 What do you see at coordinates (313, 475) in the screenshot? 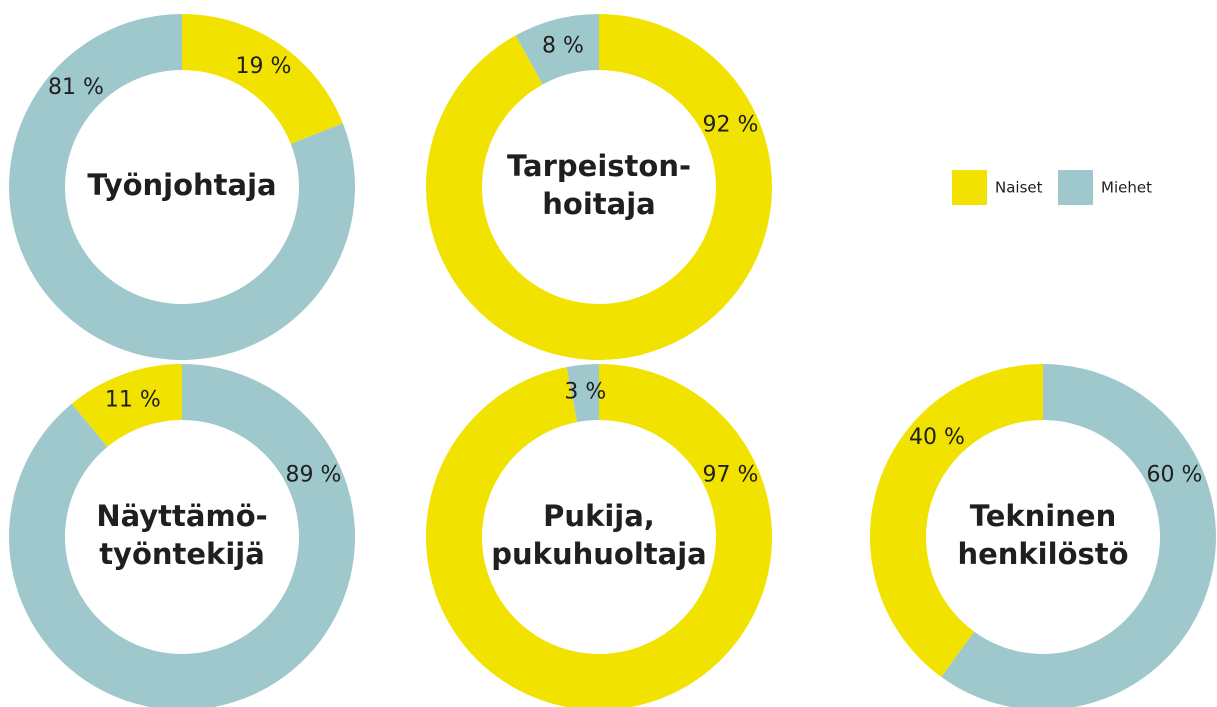
I see `value-label: 89 %` at bounding box center [313, 475].